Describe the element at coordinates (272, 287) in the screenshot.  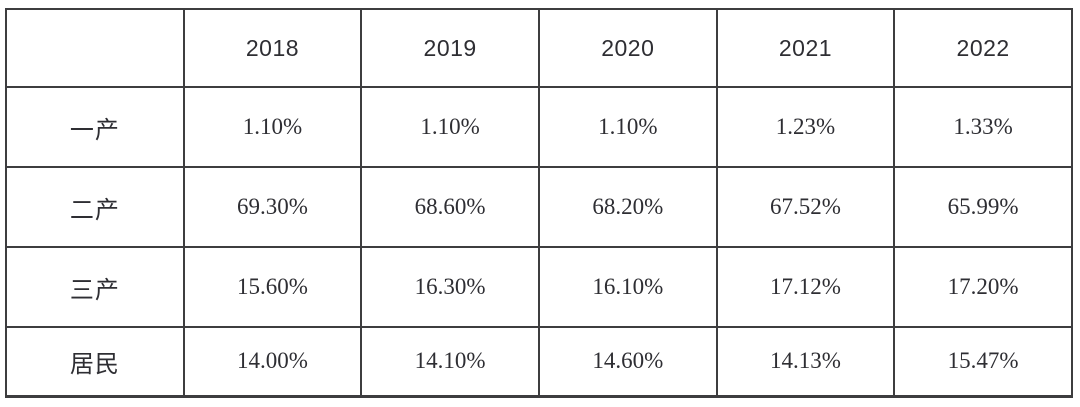
I see `table-cell: 15.60%` at that location.